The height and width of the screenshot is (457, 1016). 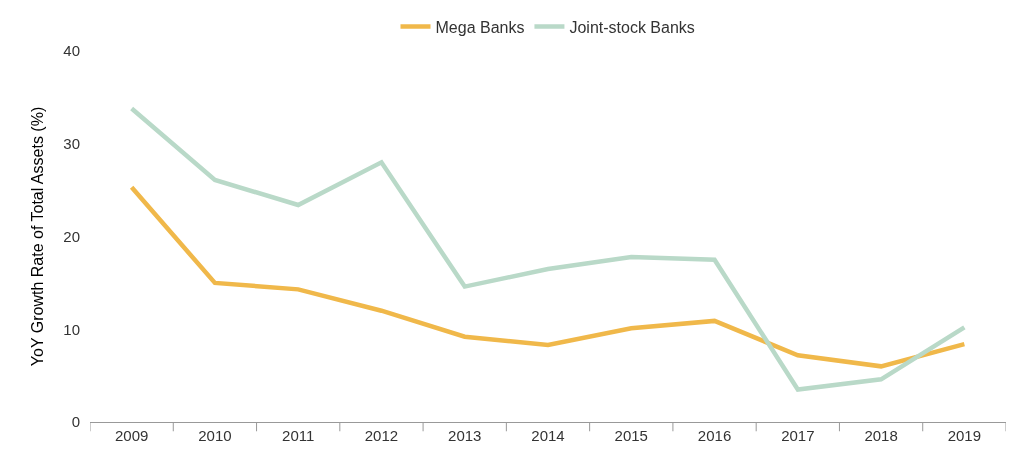 I want to click on y-tick-label: 0, so click(x=75, y=422).